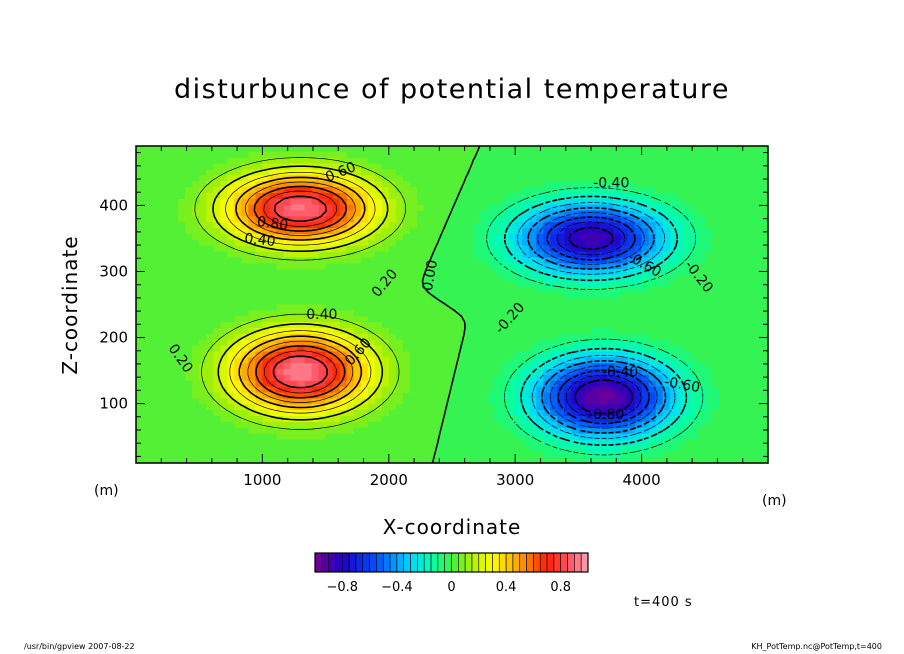 Image resolution: width=904 pixels, height=654 pixels. I want to click on contour-label: -0.40, so click(620, 373).